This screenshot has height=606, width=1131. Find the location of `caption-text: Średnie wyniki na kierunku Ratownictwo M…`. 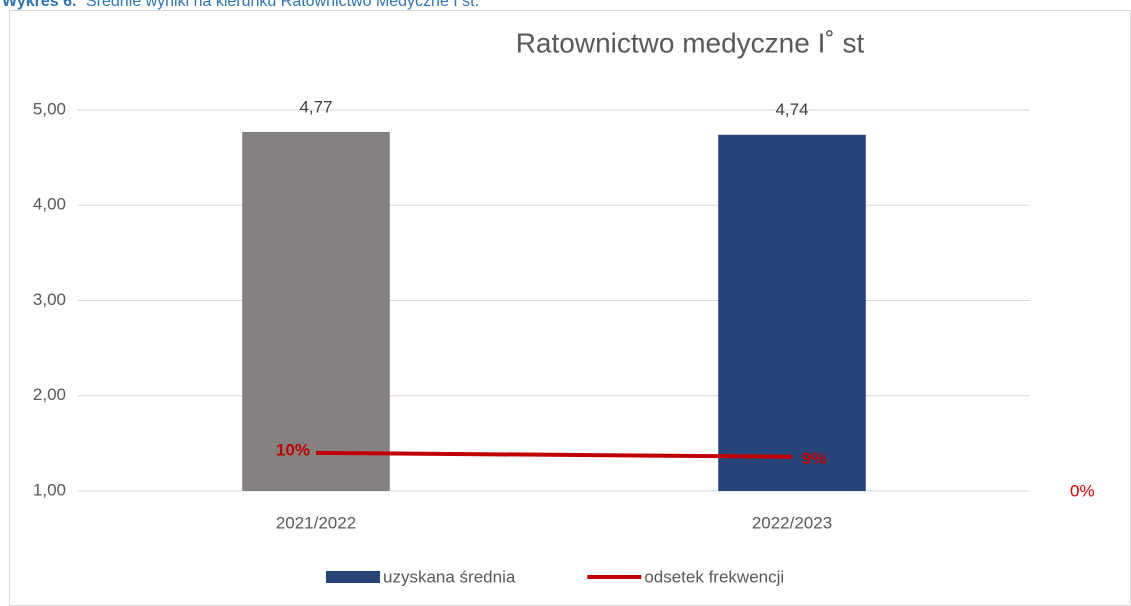

caption-text: Średnie wyniki na kierunku Ratownictwo M… is located at coordinates (282, 5).